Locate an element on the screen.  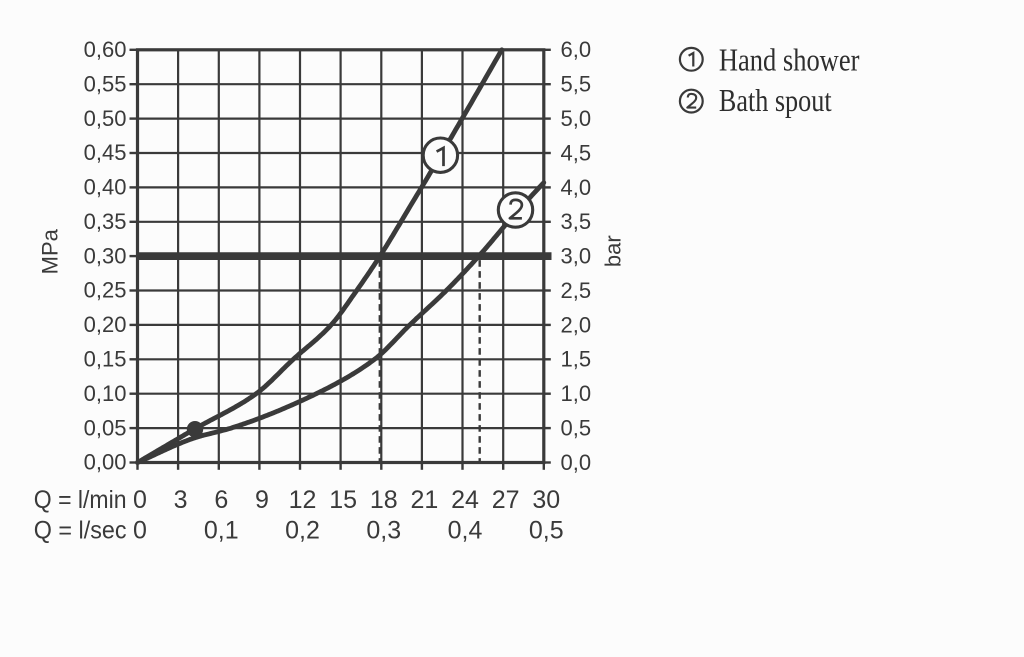
svg-text: 0,60 is located at coordinates (105, 49).